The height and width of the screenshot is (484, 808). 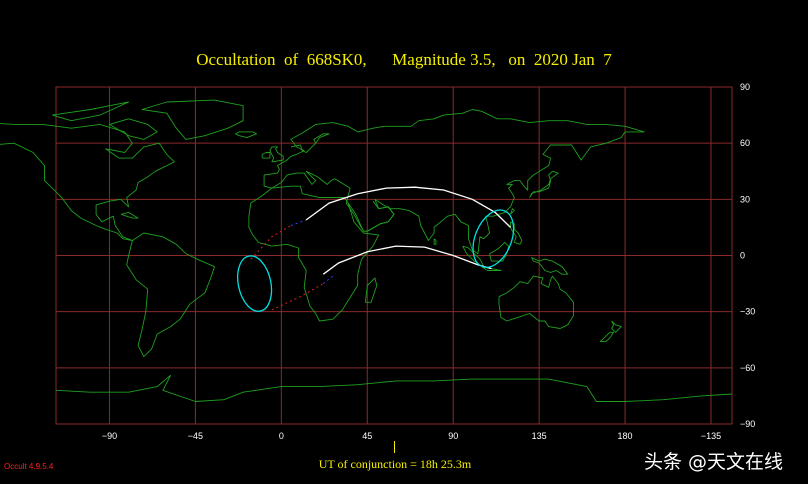 What do you see at coordinates (747, 368) in the screenshot?
I see `lat-tick-label: −60` at bounding box center [747, 368].